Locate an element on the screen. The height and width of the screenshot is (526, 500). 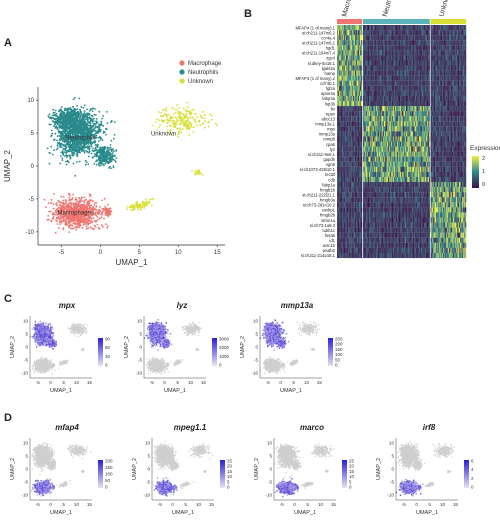
group-label: Macrophage is located at coordinates (349, 9).